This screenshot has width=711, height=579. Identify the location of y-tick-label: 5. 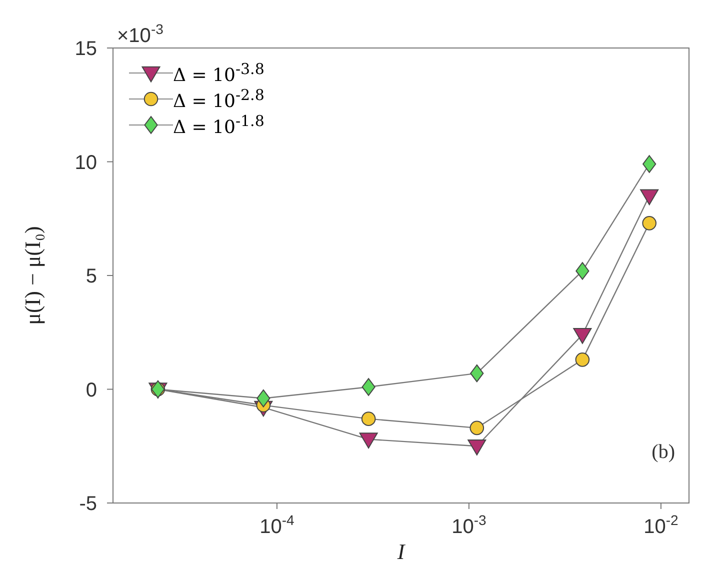
(91, 277).